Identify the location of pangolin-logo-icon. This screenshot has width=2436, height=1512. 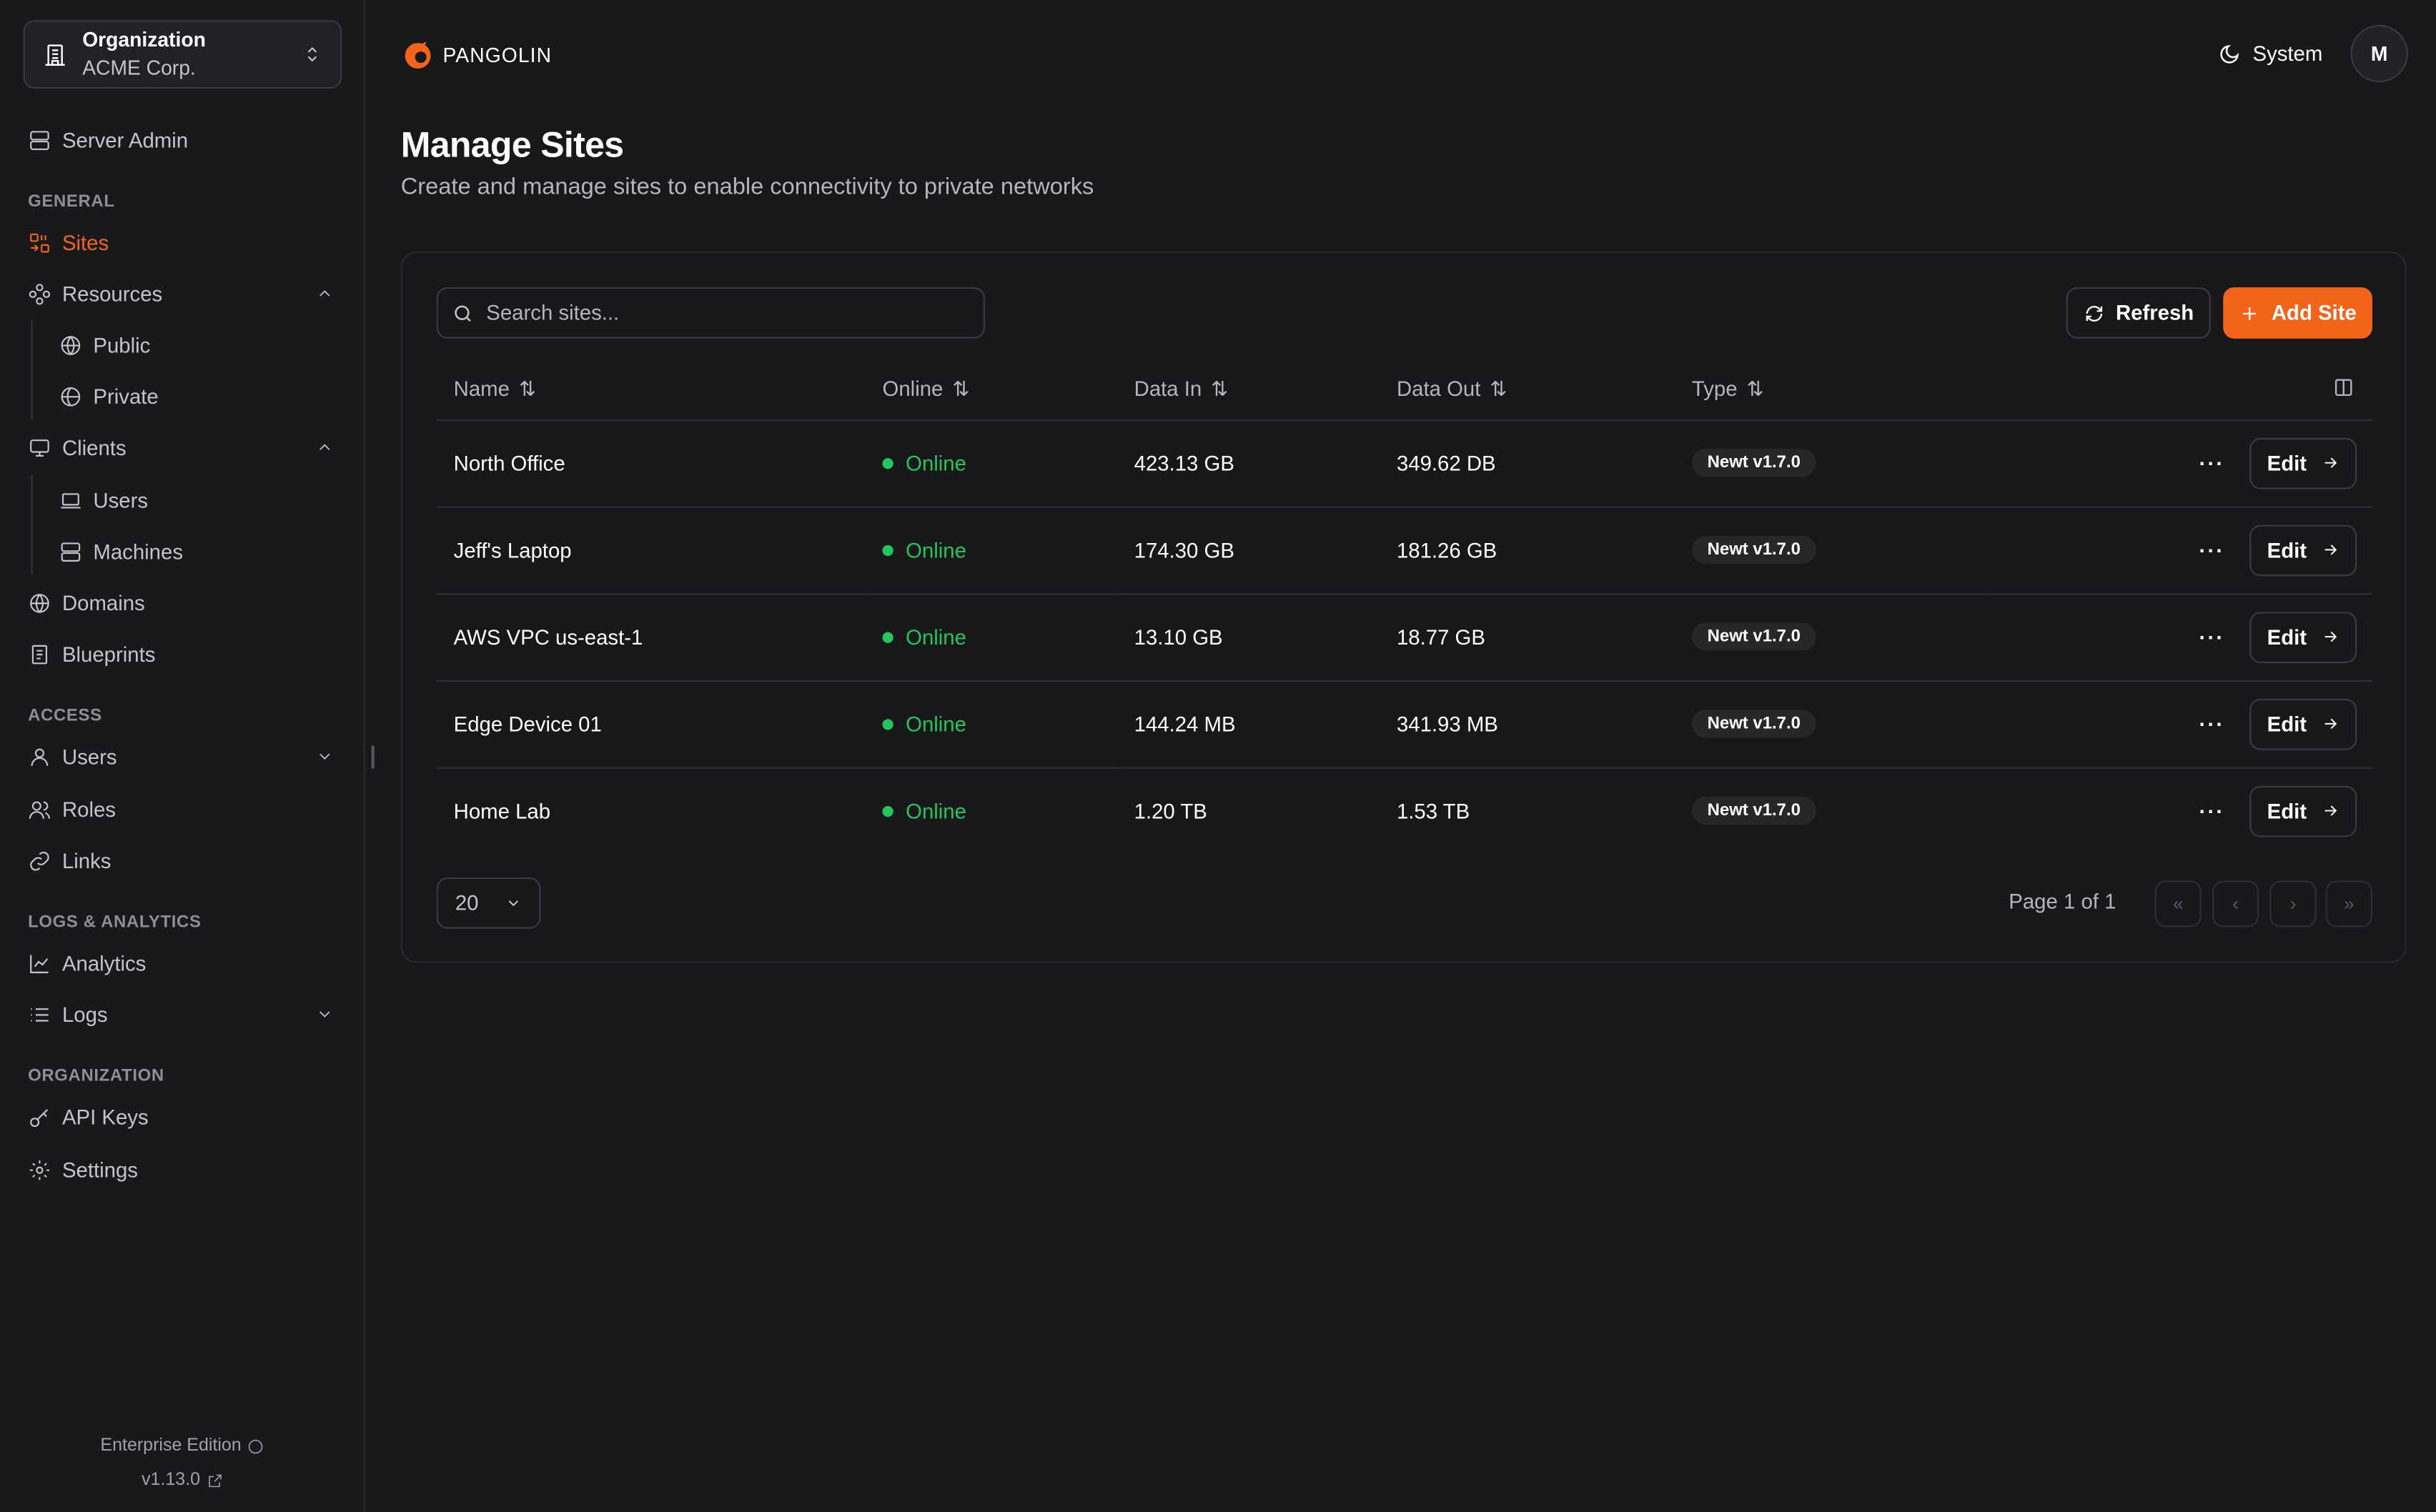
(418, 55).